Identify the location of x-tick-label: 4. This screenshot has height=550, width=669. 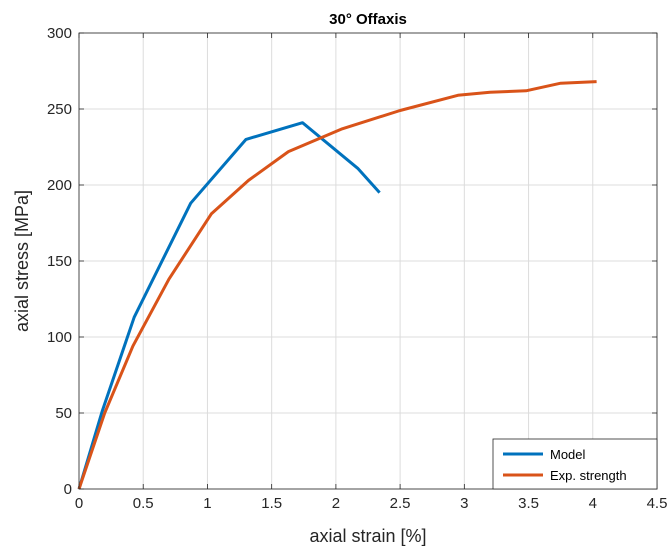
(593, 503).